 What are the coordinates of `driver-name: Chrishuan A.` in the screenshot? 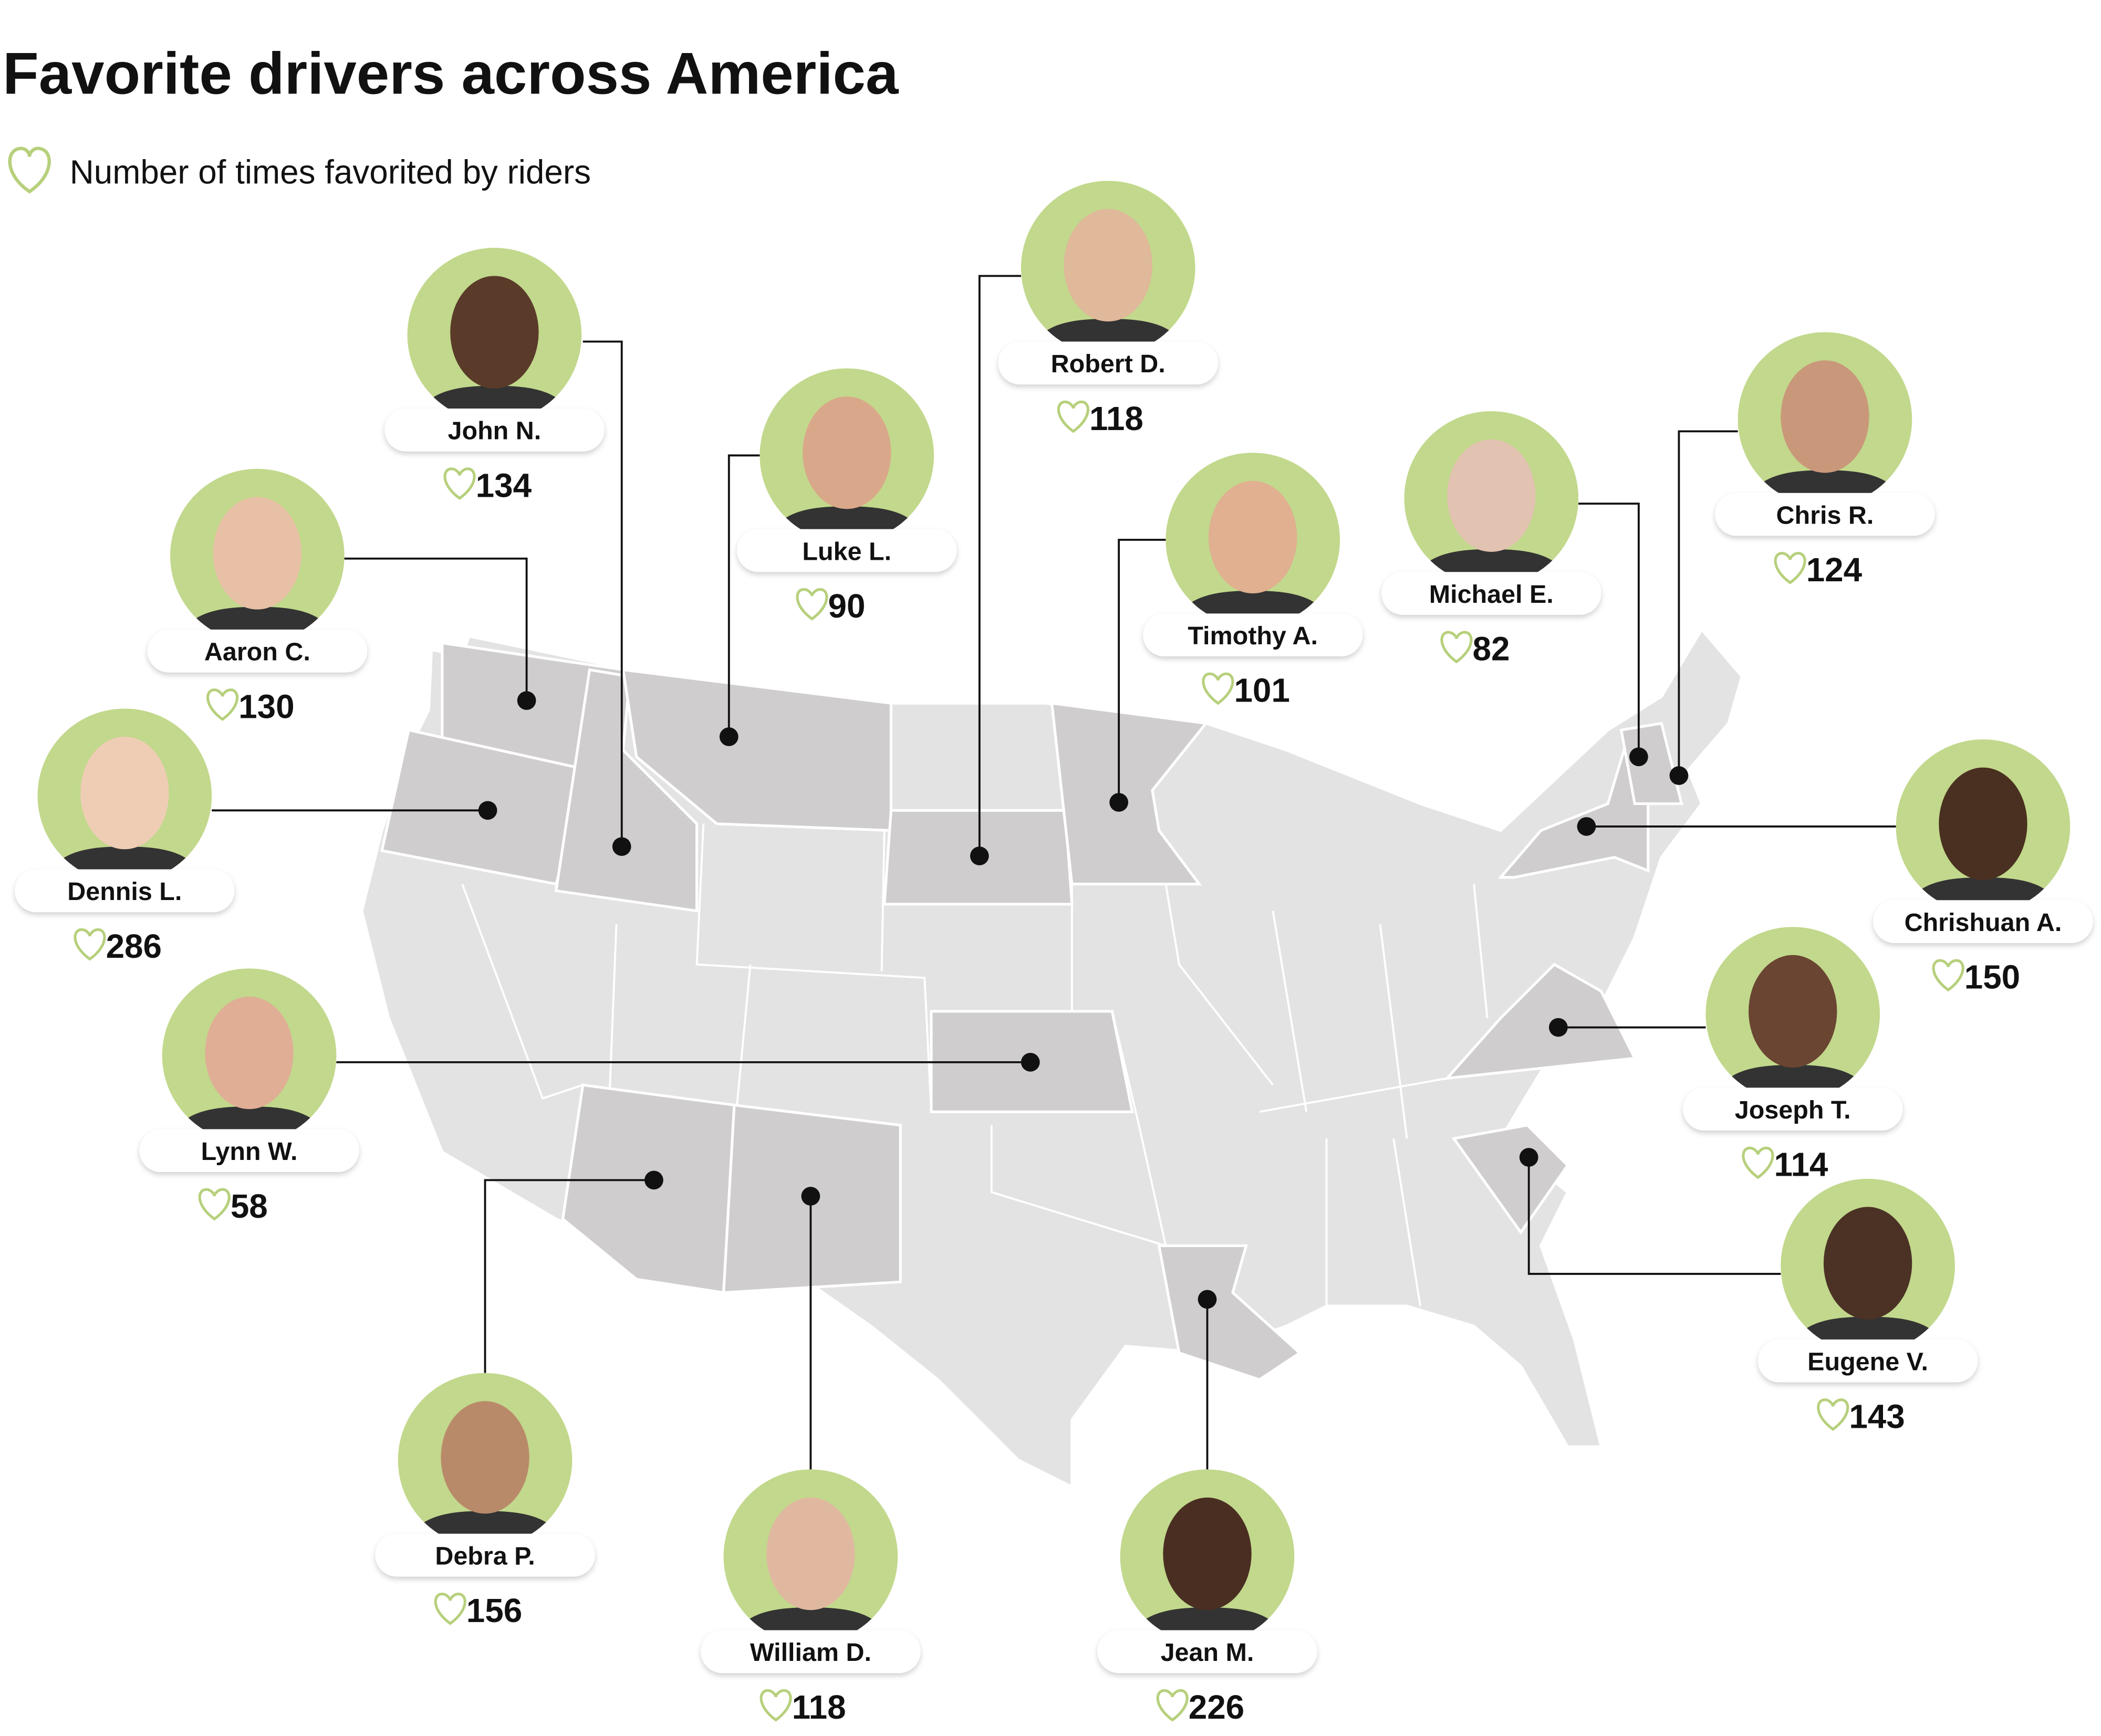 It's located at (1983, 922).